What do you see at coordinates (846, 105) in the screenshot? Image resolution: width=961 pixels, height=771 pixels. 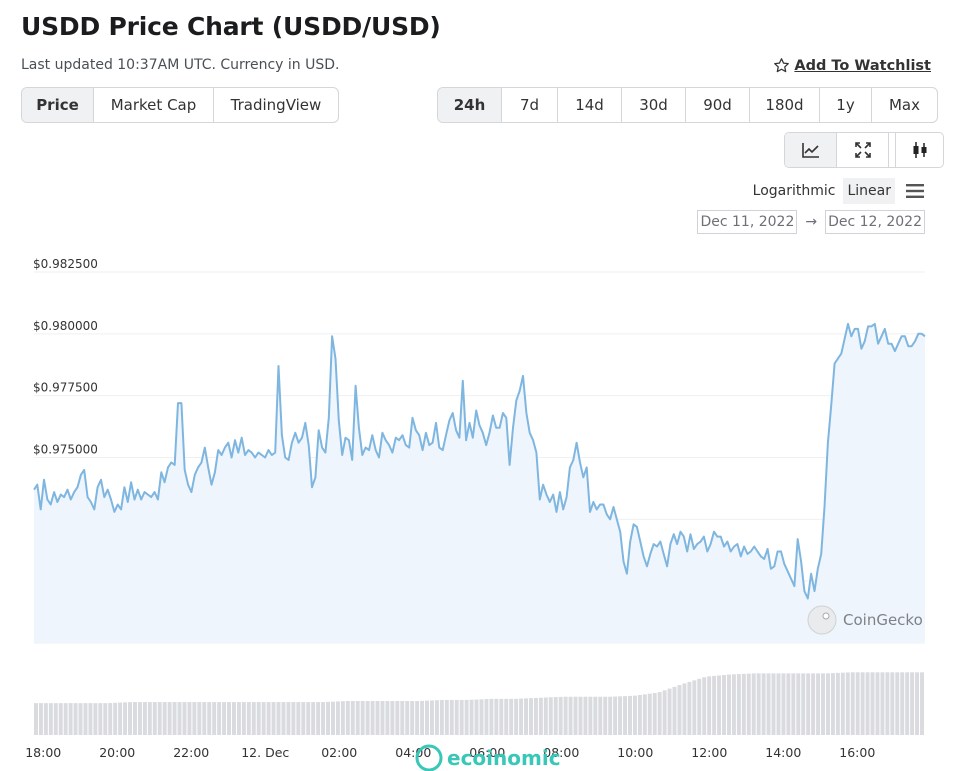 I see `range-1y: 1y` at bounding box center [846, 105].